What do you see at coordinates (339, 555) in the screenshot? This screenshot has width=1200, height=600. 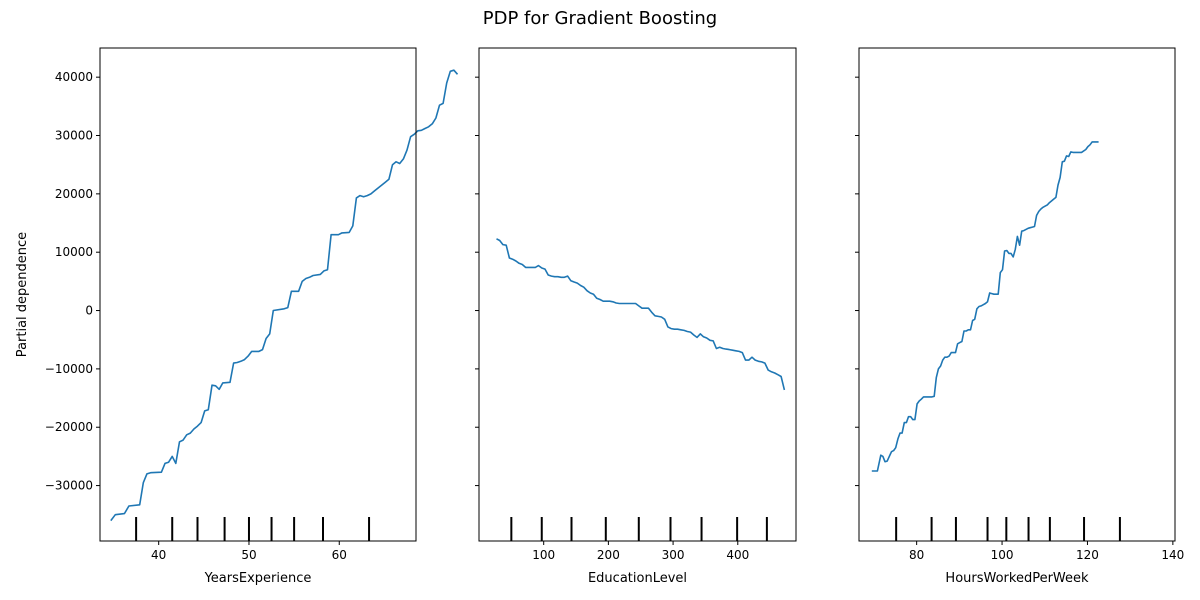 I see `x-tick-label: 60` at bounding box center [339, 555].